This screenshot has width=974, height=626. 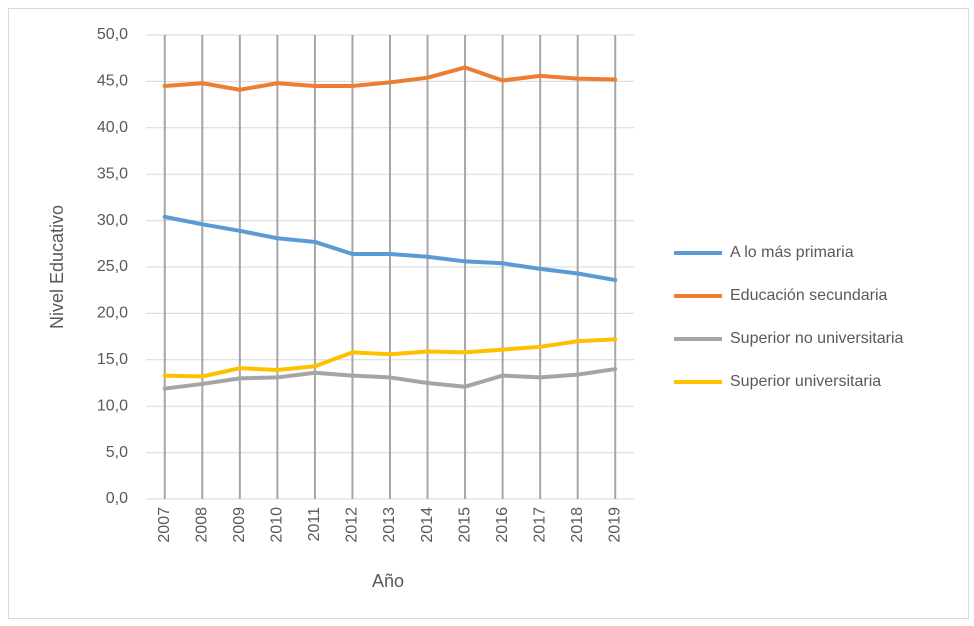 What do you see at coordinates (314, 524) in the screenshot?
I see `x-tick-label: 2011` at bounding box center [314, 524].